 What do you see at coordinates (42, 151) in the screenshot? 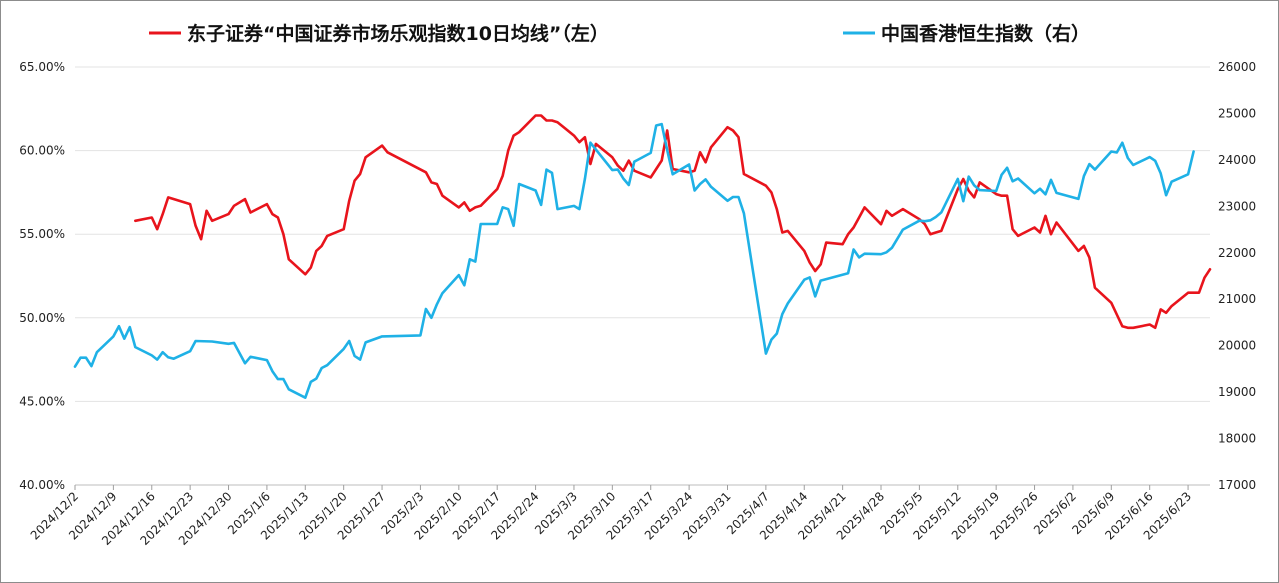
I see `y-left-tick-label: 60.00%` at bounding box center [42, 151].